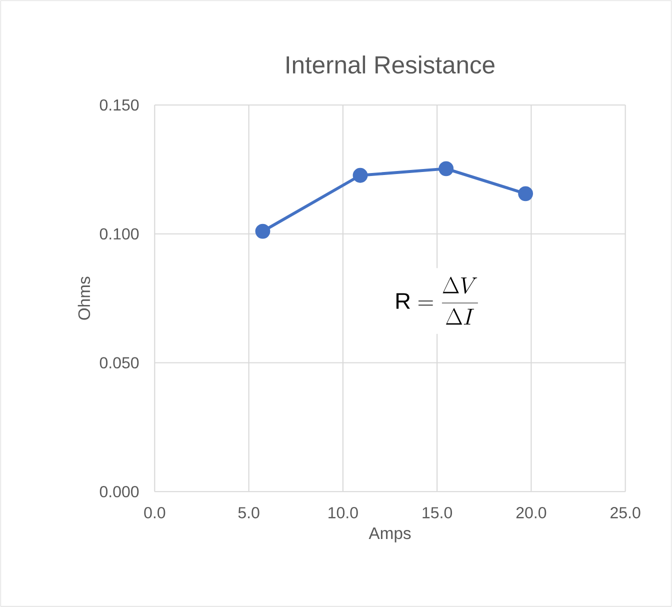 The height and width of the screenshot is (607, 672). What do you see at coordinates (119, 492) in the screenshot?
I see `y-tick-label: 0.000` at bounding box center [119, 492].